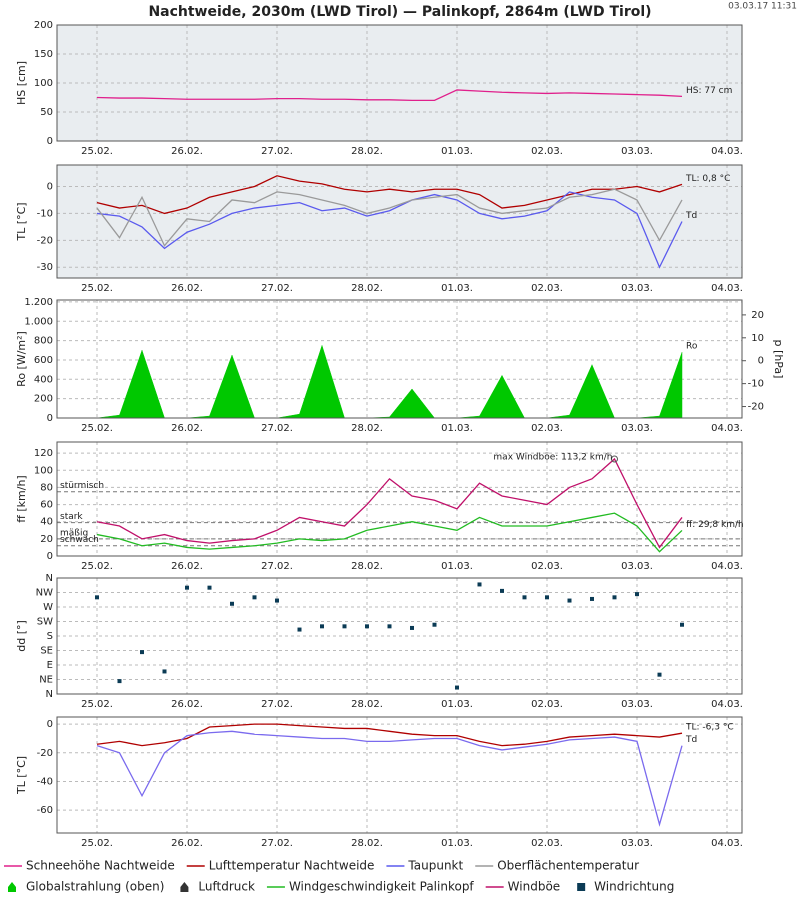 This screenshot has height=900, width=800. What do you see at coordinates (79, 540) in the screenshot?
I see `threshold-label: schwach` at bounding box center [79, 540].